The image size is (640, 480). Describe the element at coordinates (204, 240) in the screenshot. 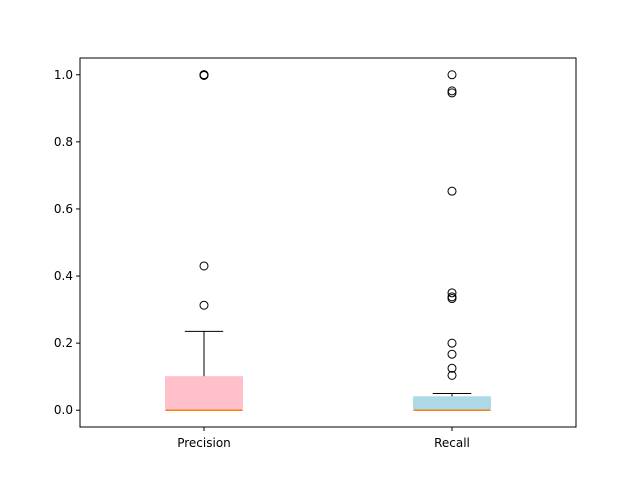

I see `box-precision` at that location.